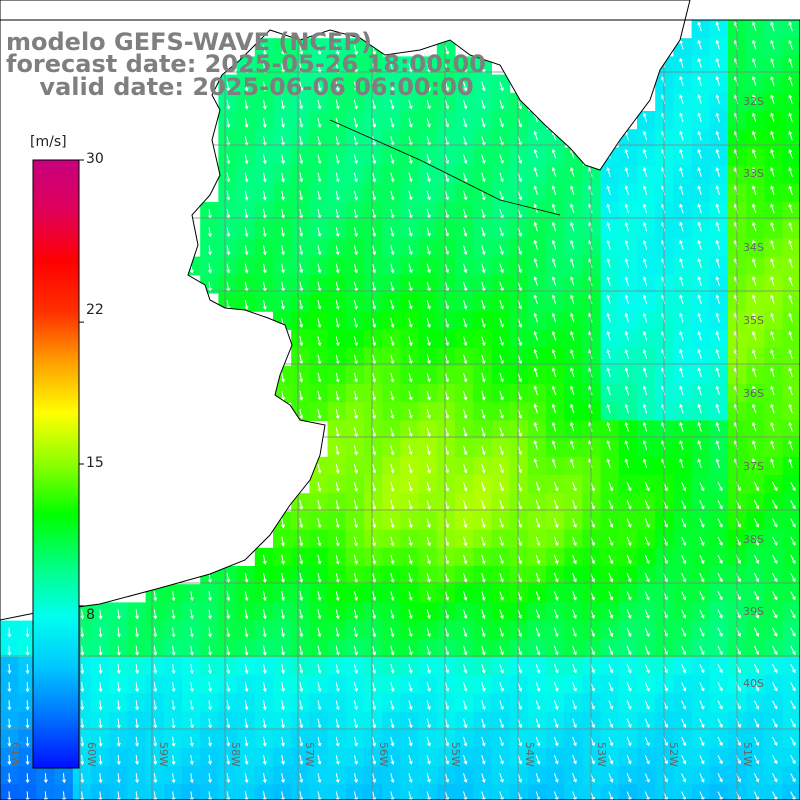 The height and width of the screenshot is (800, 800). What do you see at coordinates (91, 754) in the screenshot?
I see `longitude-label: 60W` at bounding box center [91, 754].